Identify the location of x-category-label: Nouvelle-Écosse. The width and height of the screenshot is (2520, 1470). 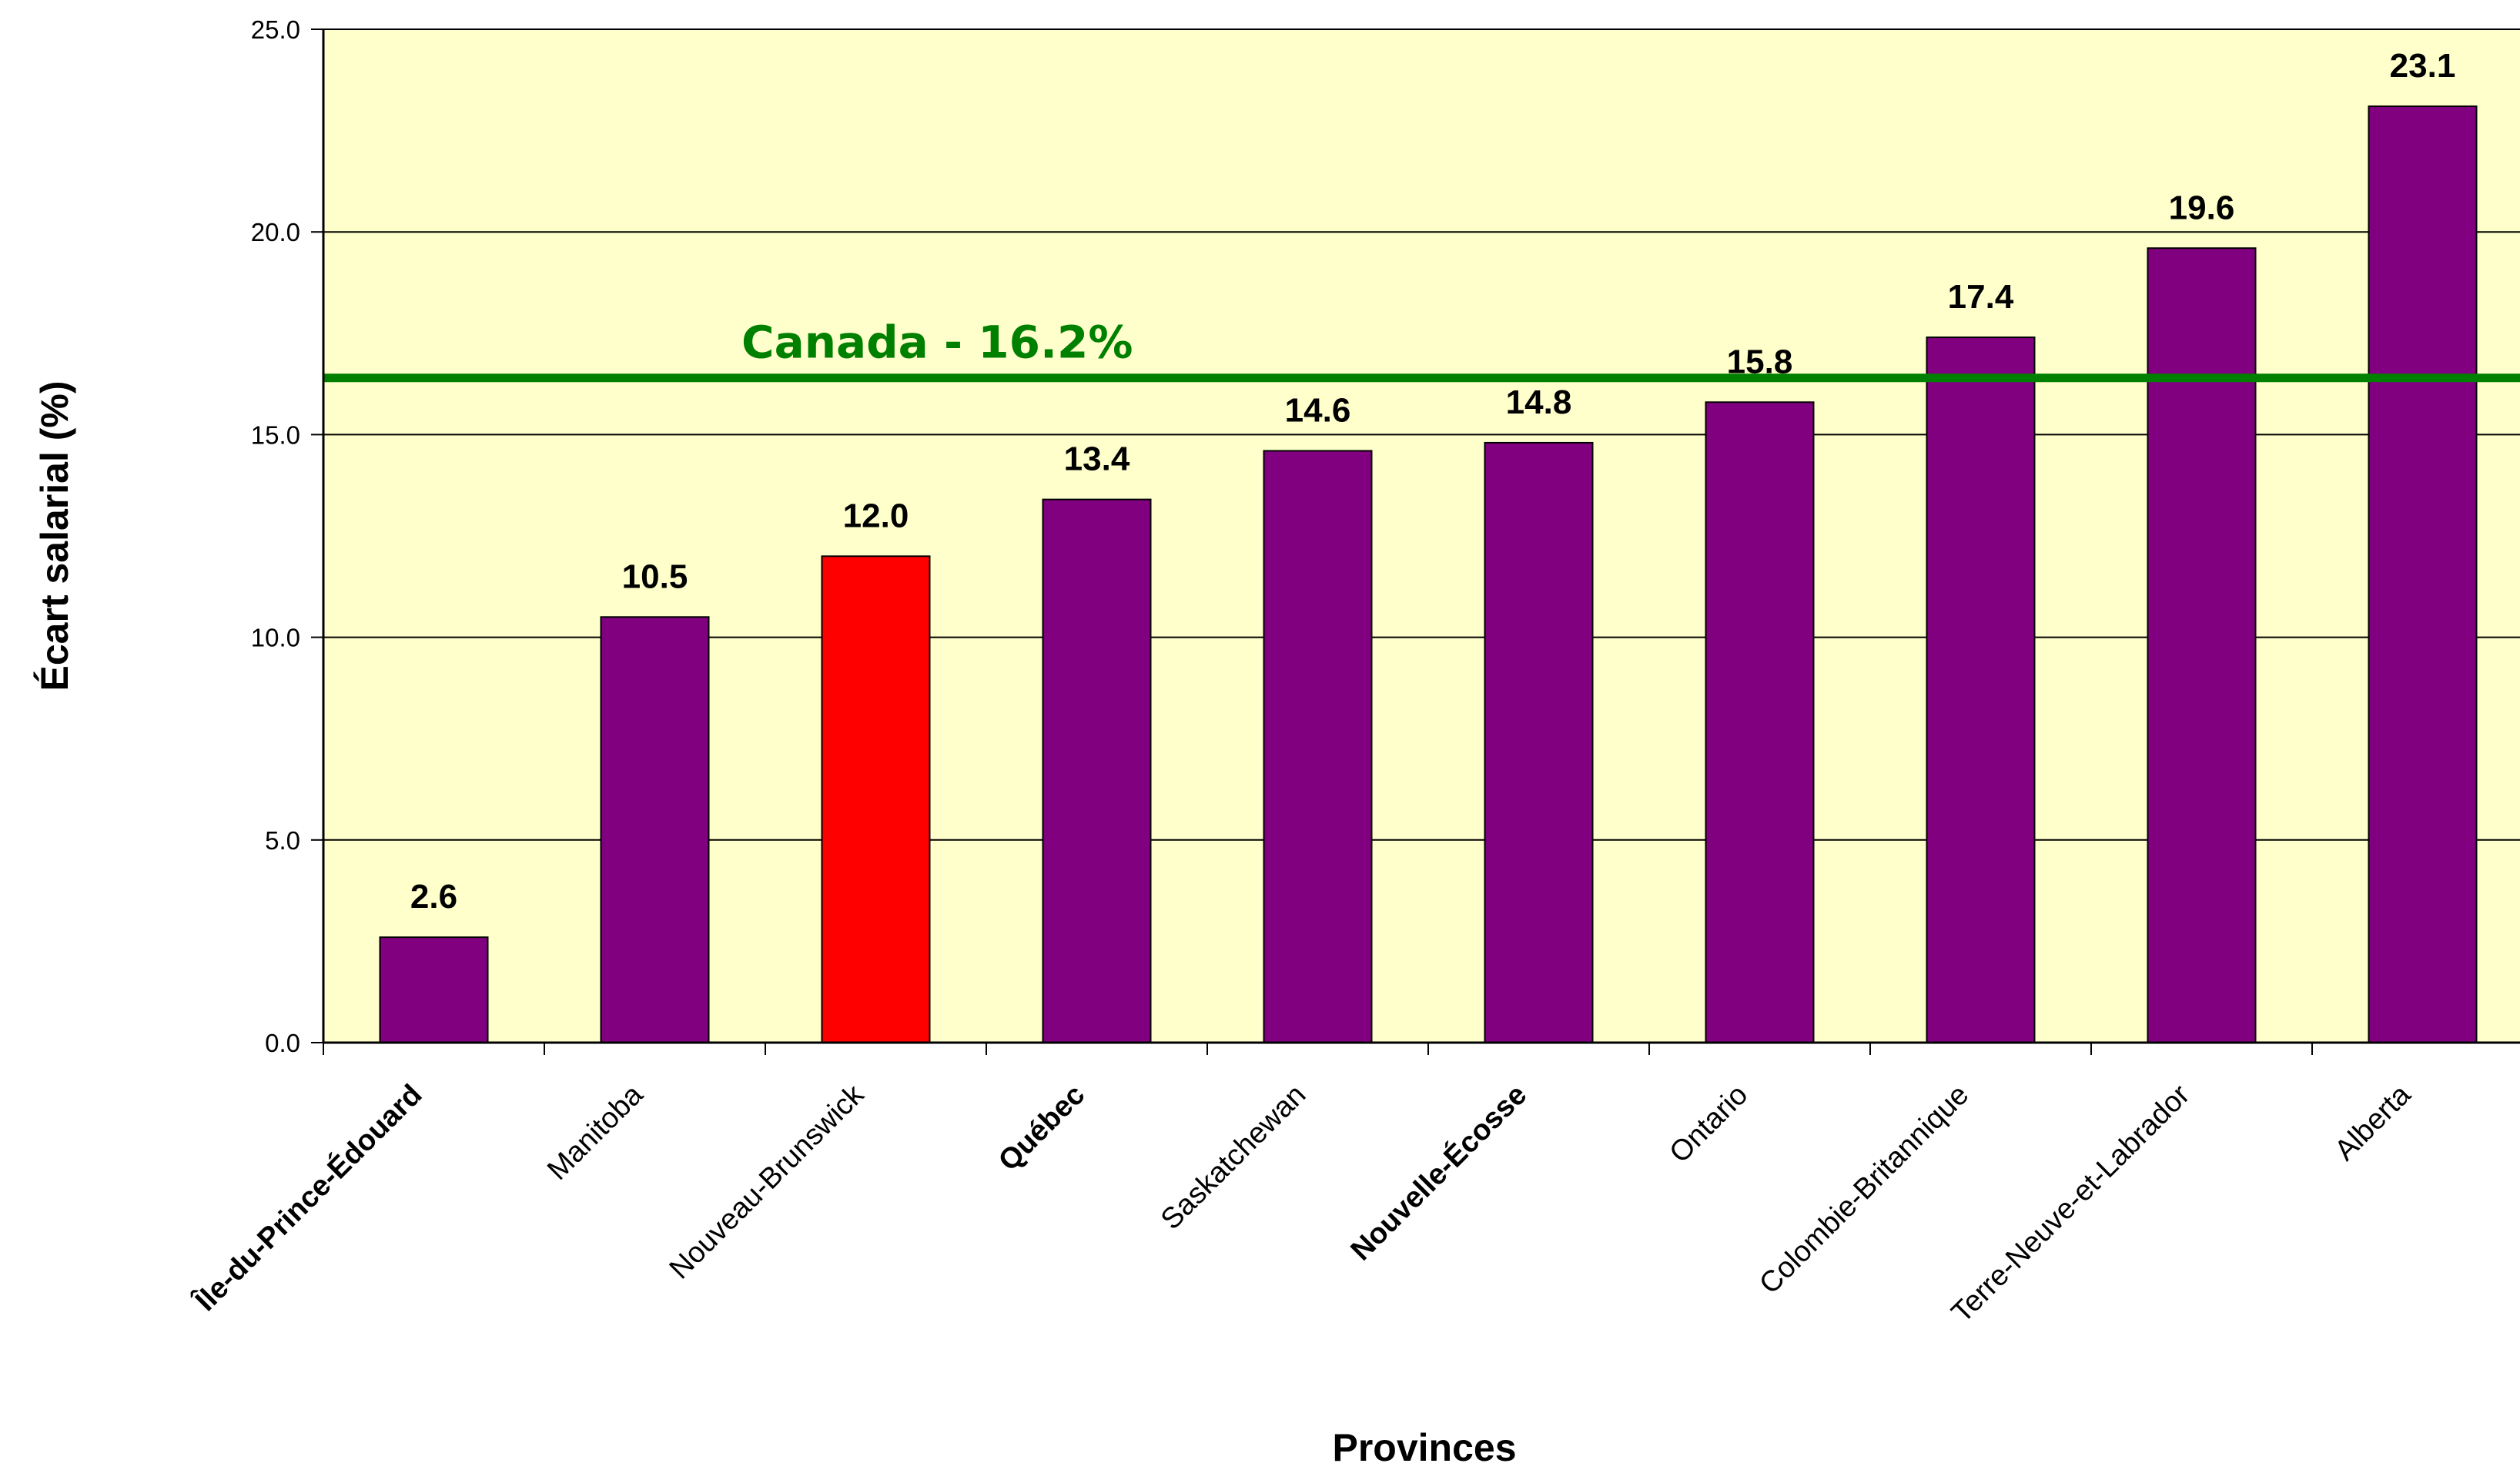
(1438, 1172).